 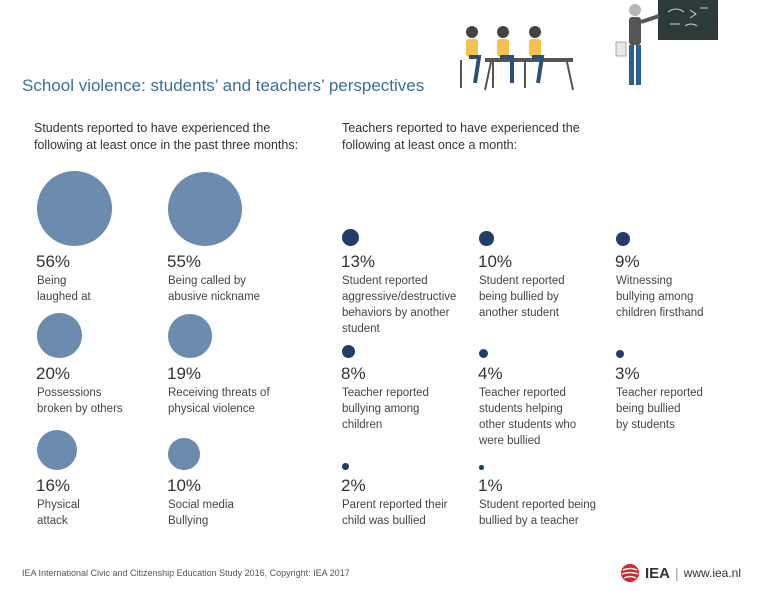 I want to click on category-label: Social media Bullying, so click(x=201, y=513).